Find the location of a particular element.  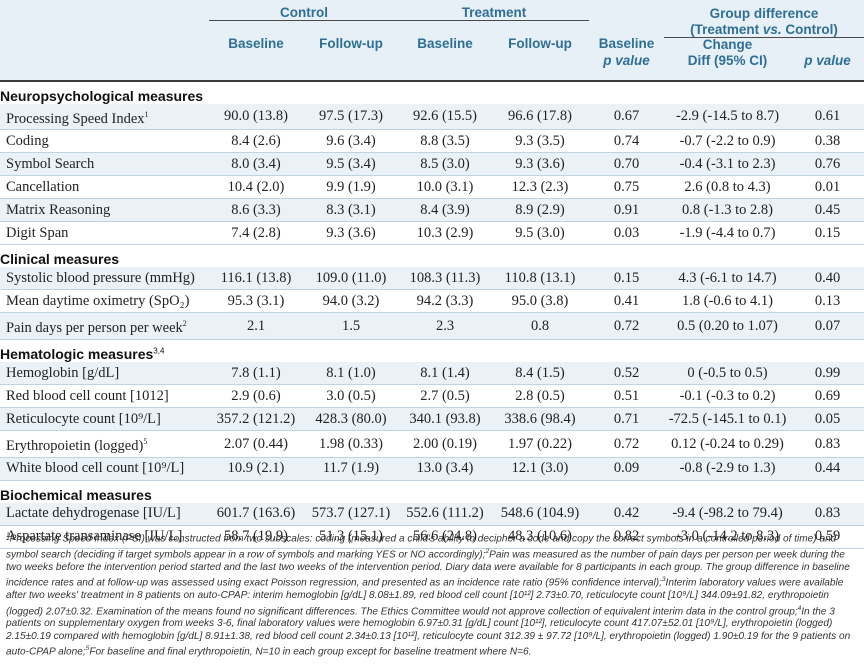

cell-p-value: 0.83 is located at coordinates (827, 444).